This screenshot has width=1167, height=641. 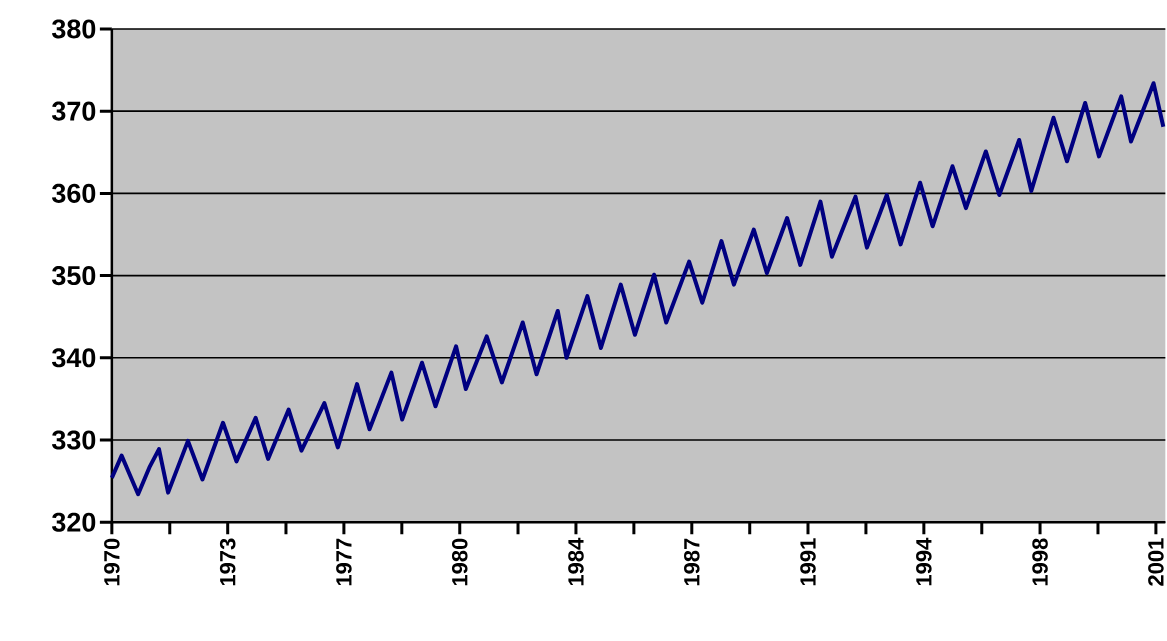 What do you see at coordinates (74, 276) in the screenshot?
I see `y-tick-label: 350` at bounding box center [74, 276].